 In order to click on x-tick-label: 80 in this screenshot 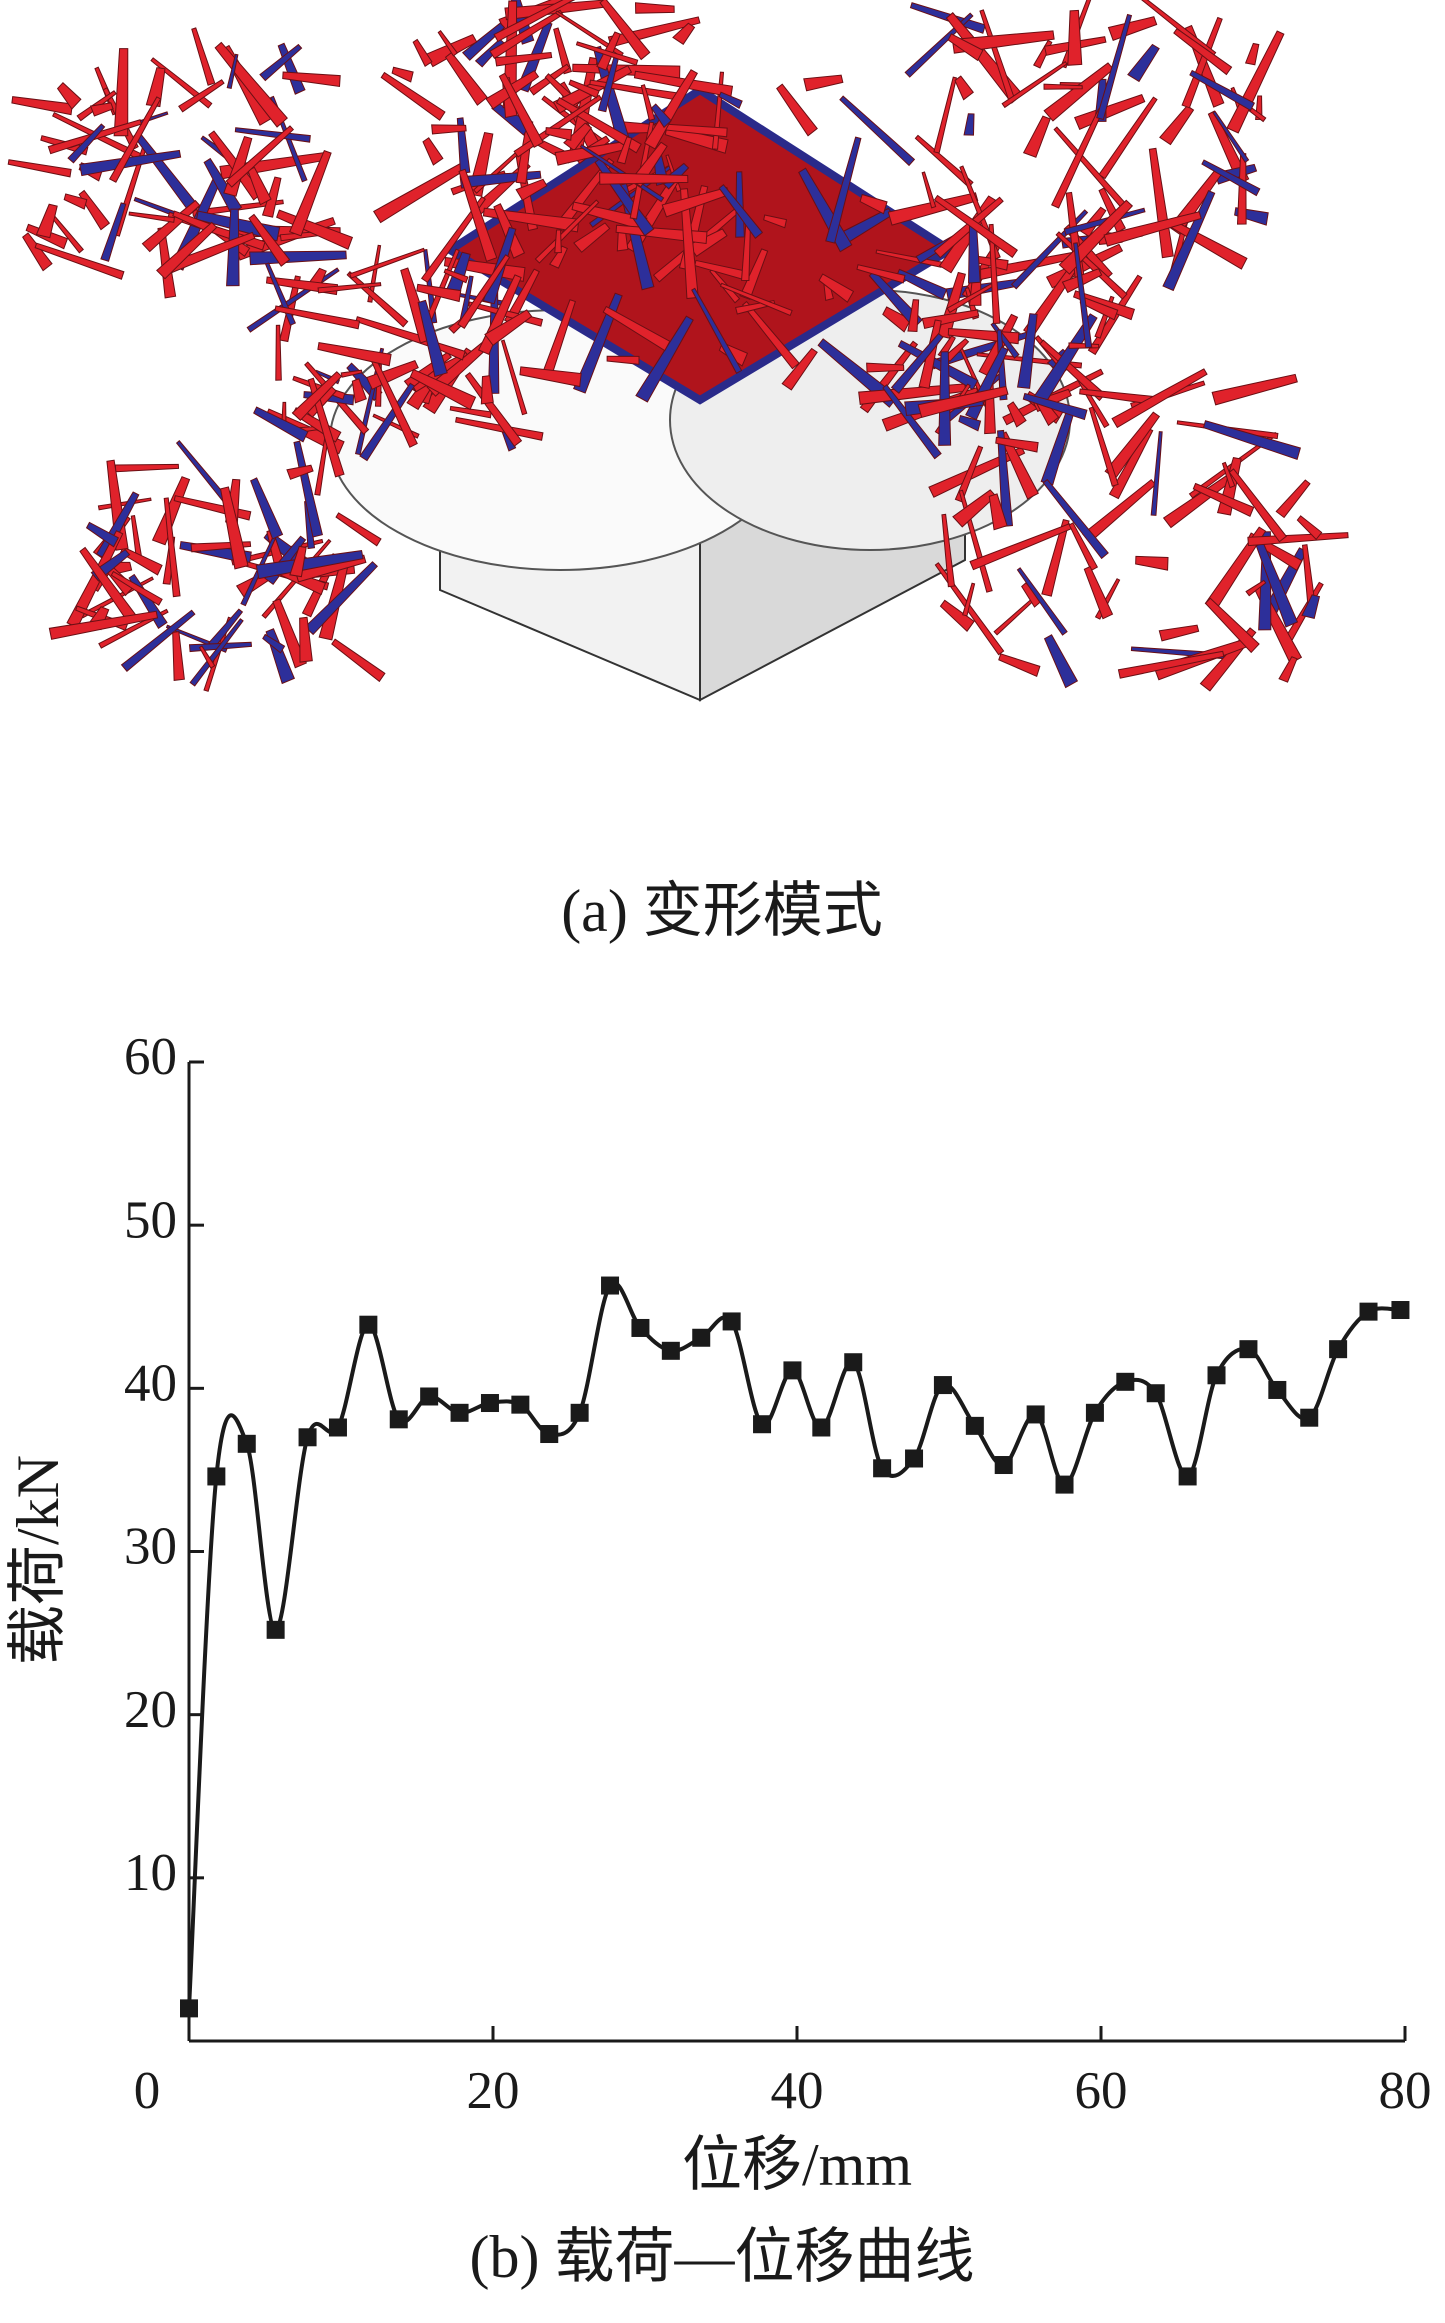, I will do `click(1405, 2091)`.